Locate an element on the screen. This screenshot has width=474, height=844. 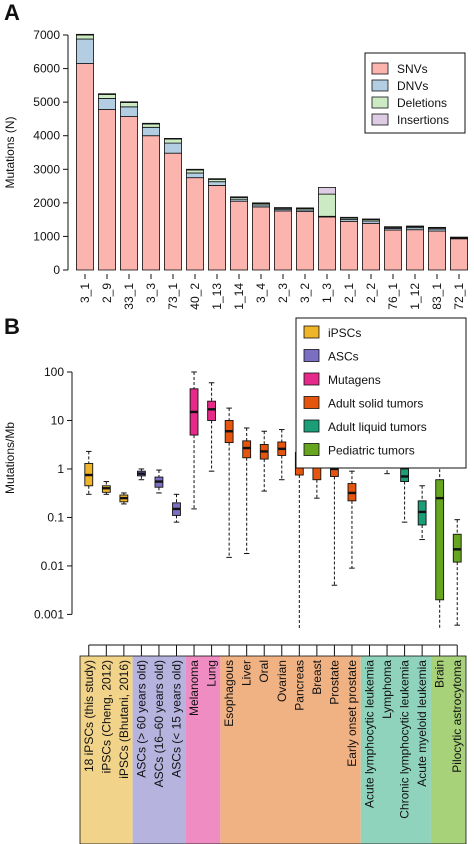
y-tick-label-a: 3000 is located at coordinates (46, 169).